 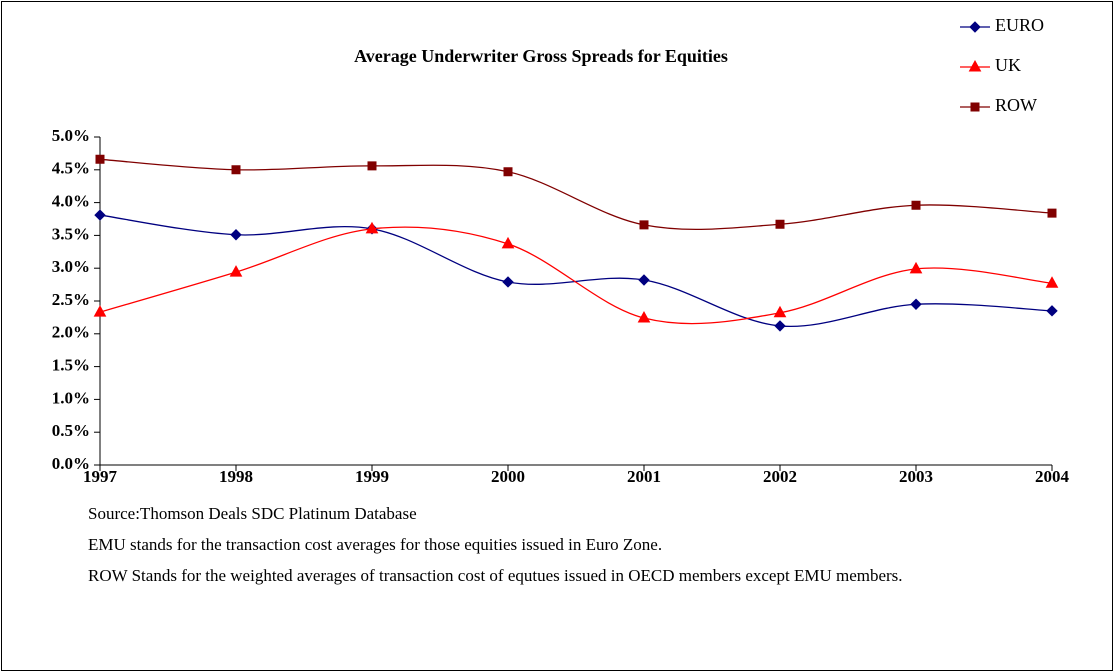 I want to click on y-tick-label: 3.5%, so click(x=71, y=233).